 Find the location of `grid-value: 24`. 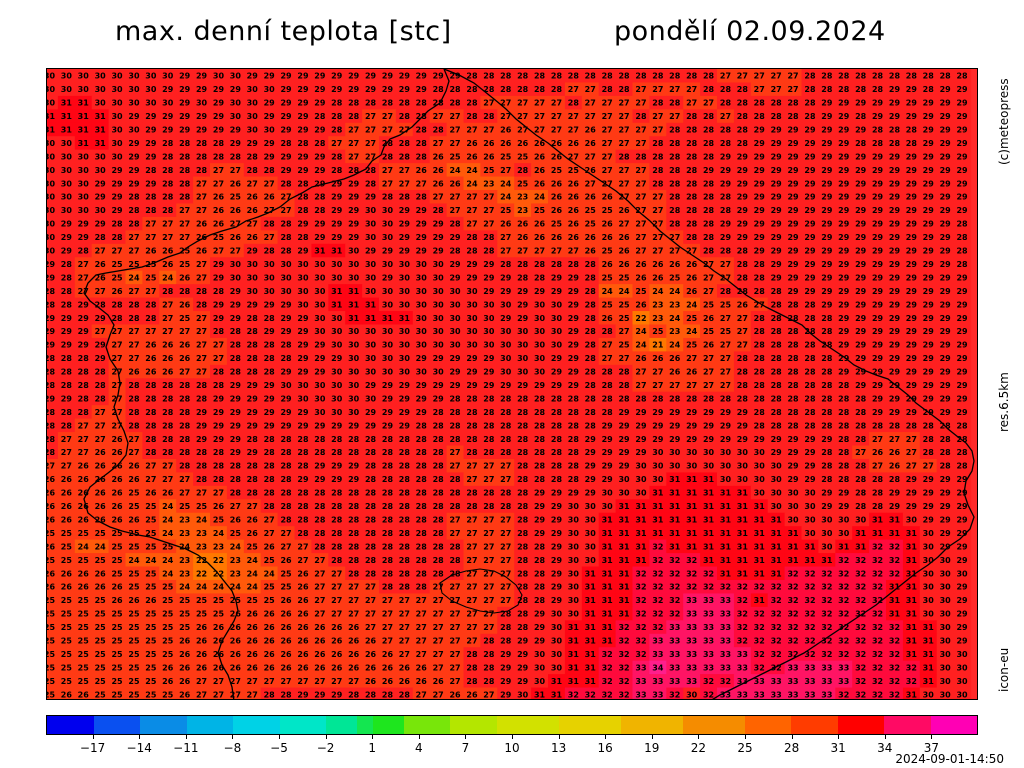

grid-value: 24 is located at coordinates (540, 197).